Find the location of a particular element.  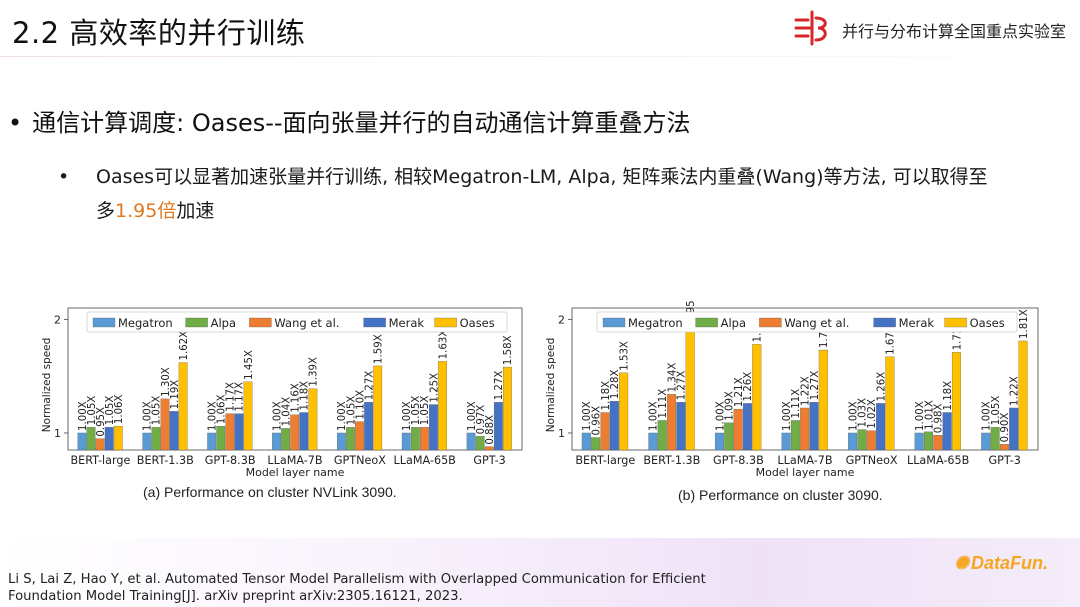

sub-bullet-tail: 加速 is located at coordinates (195, 211).